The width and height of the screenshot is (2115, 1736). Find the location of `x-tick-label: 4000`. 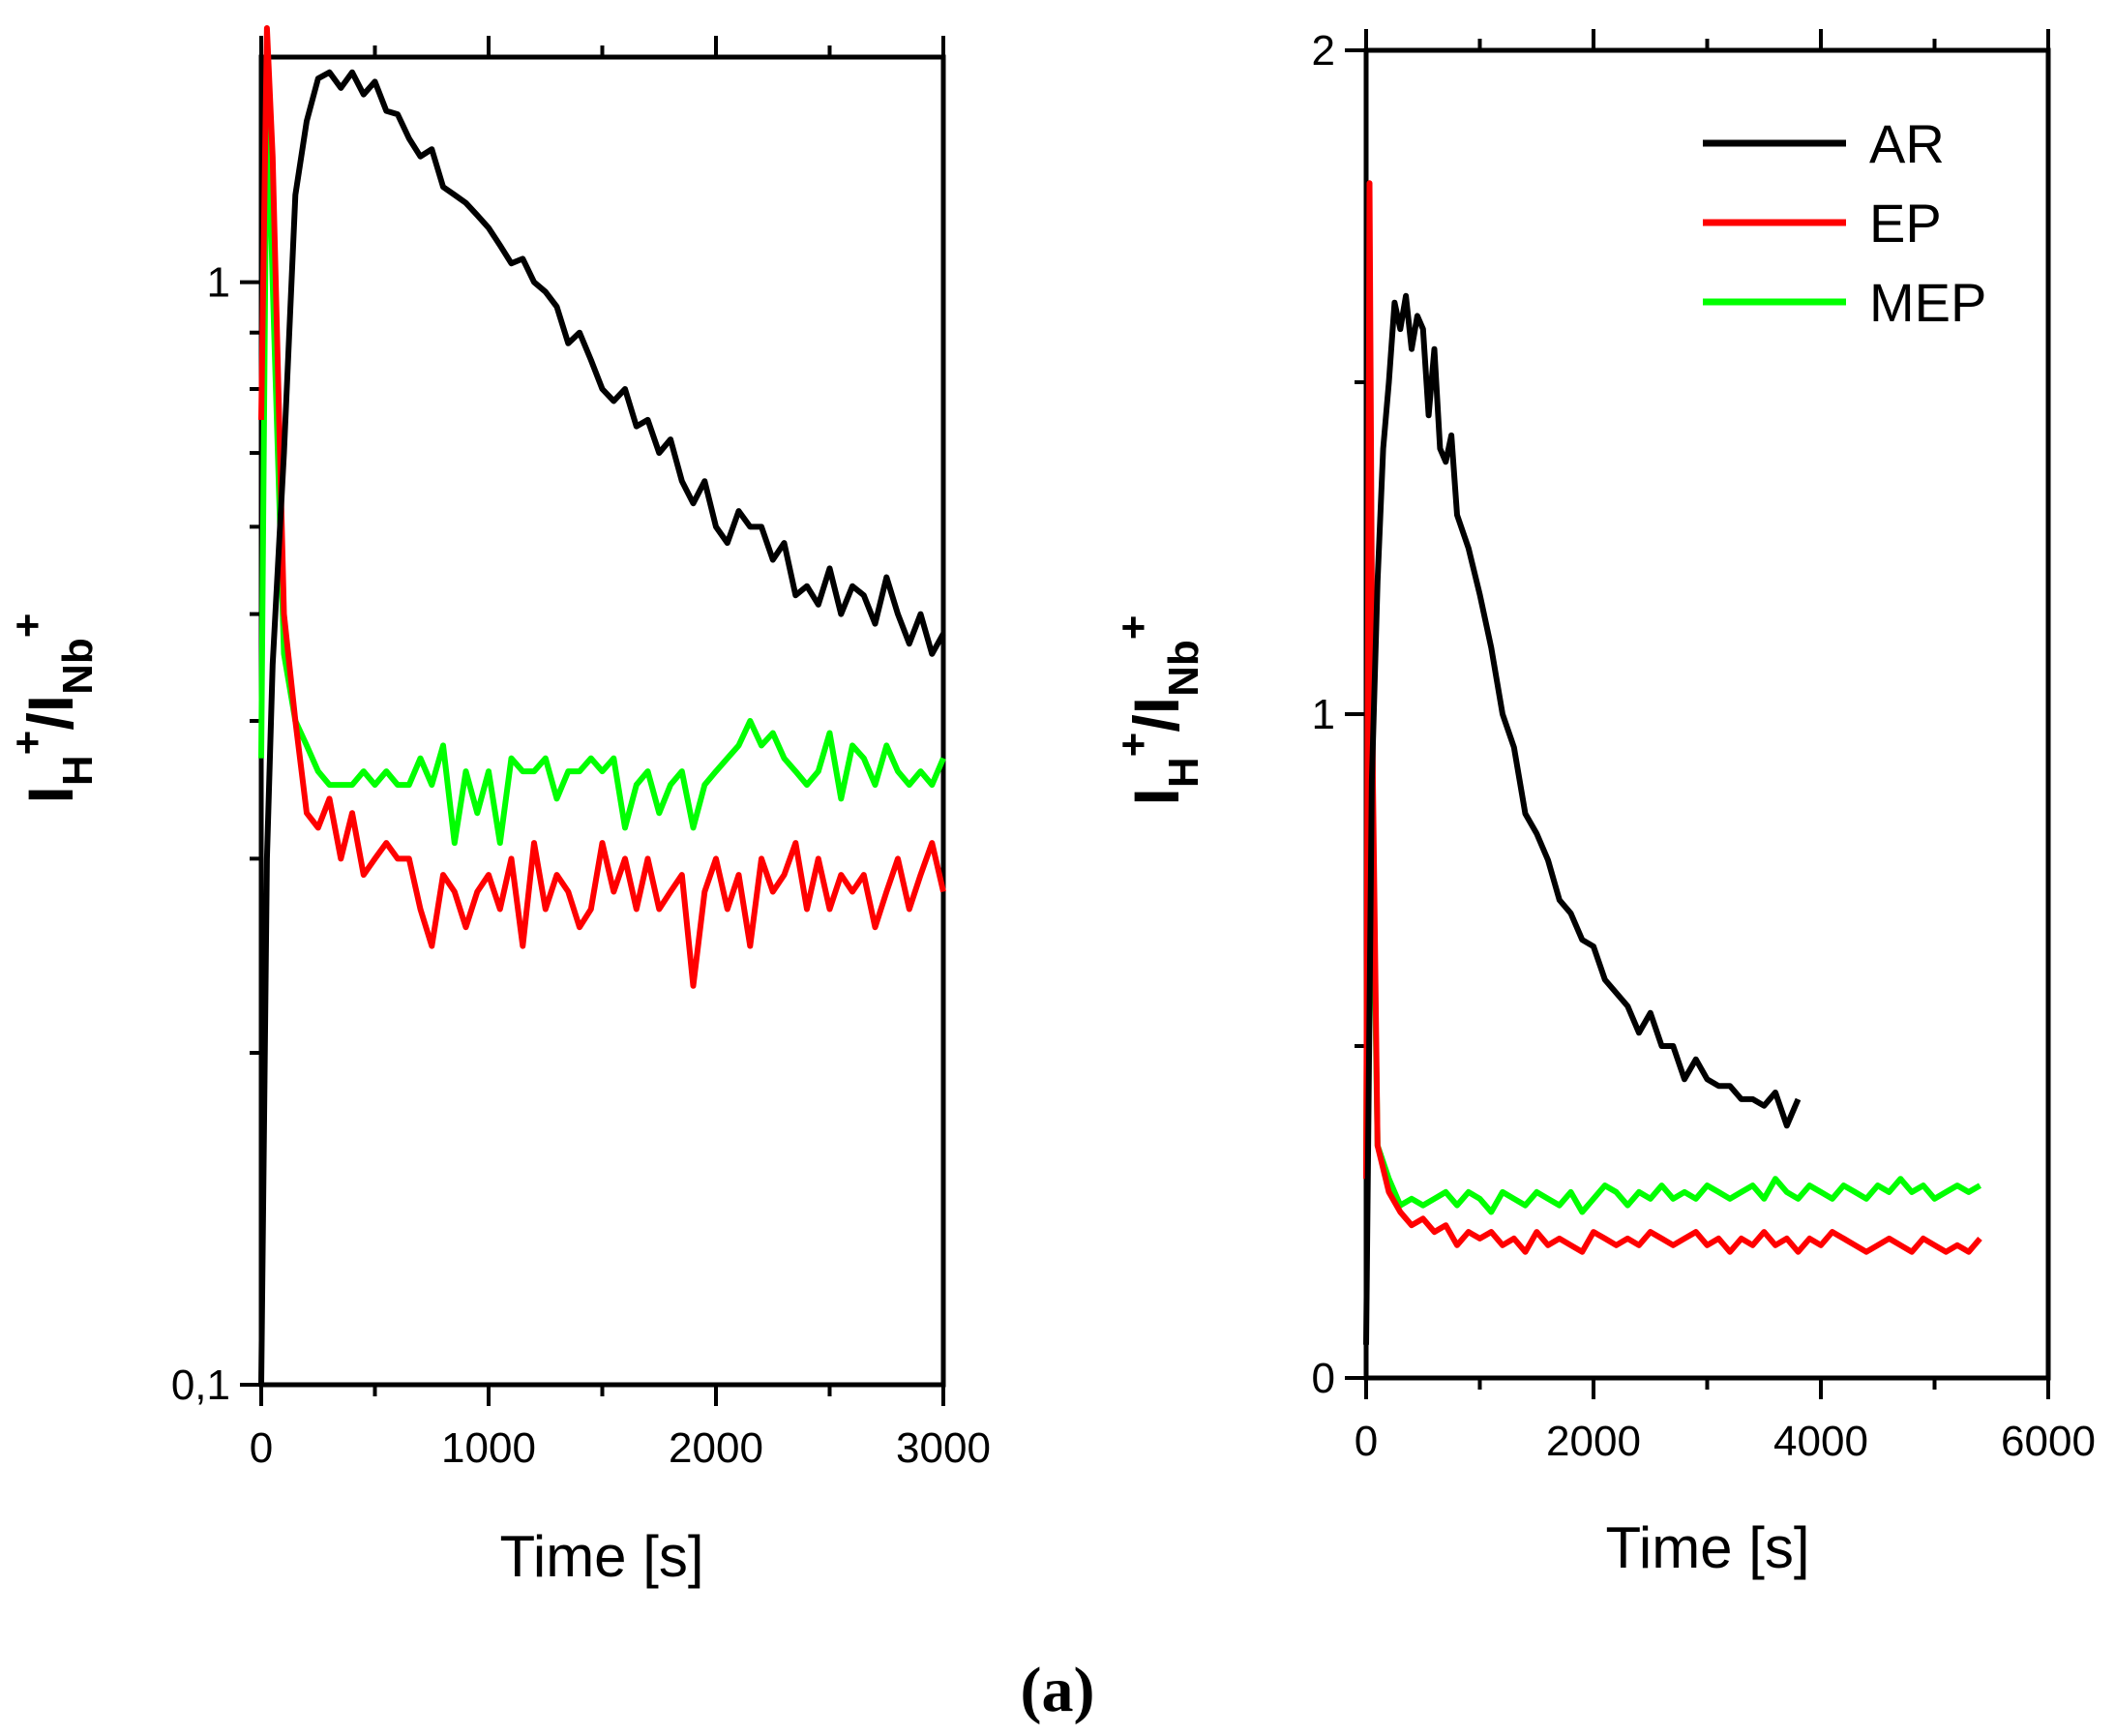

x-tick-label: 4000 is located at coordinates (1820, 1441).